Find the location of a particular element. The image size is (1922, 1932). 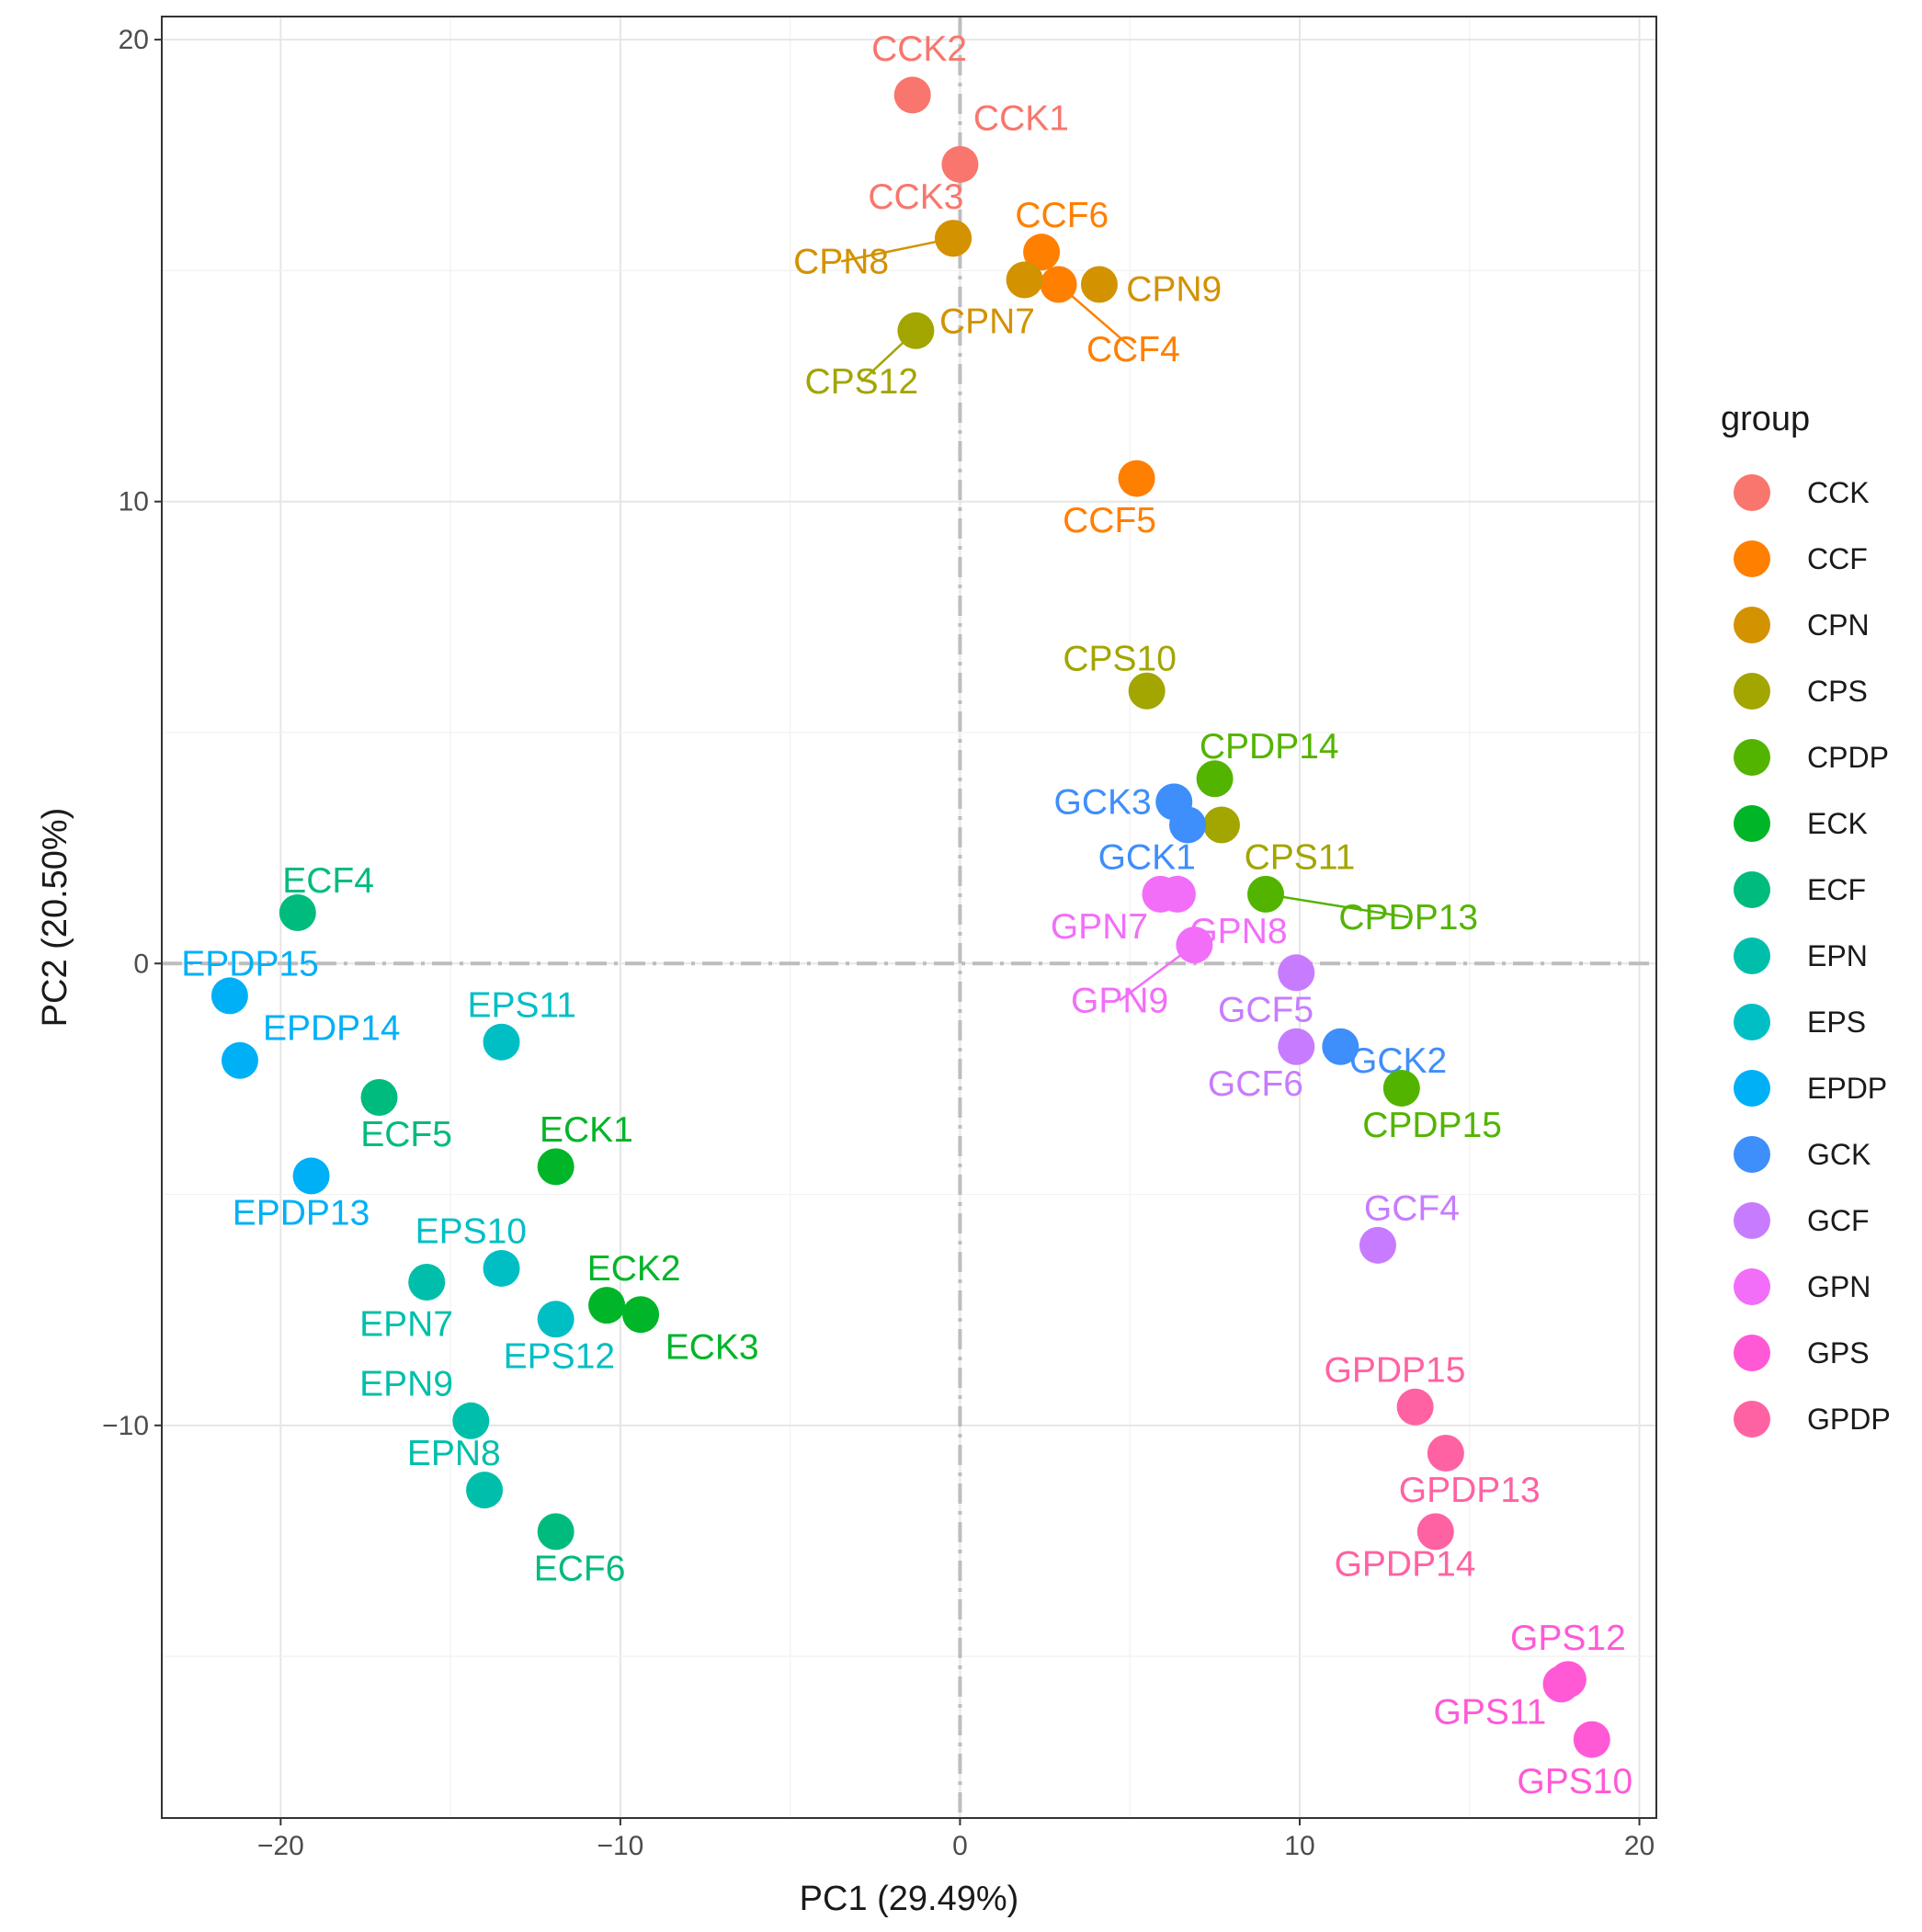

point-epdp14 is located at coordinates (239, 1060).